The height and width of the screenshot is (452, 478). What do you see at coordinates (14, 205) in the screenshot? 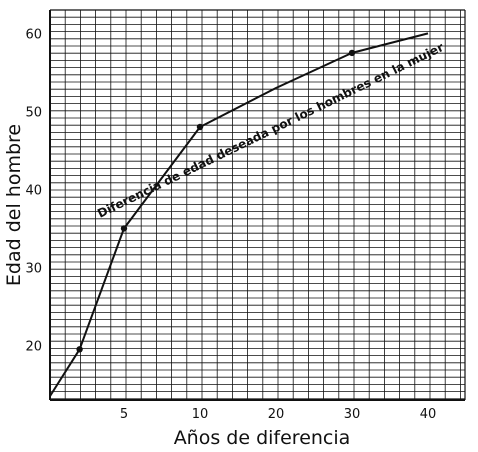
I see `y-axis-label: Edad del hombre` at bounding box center [14, 205].